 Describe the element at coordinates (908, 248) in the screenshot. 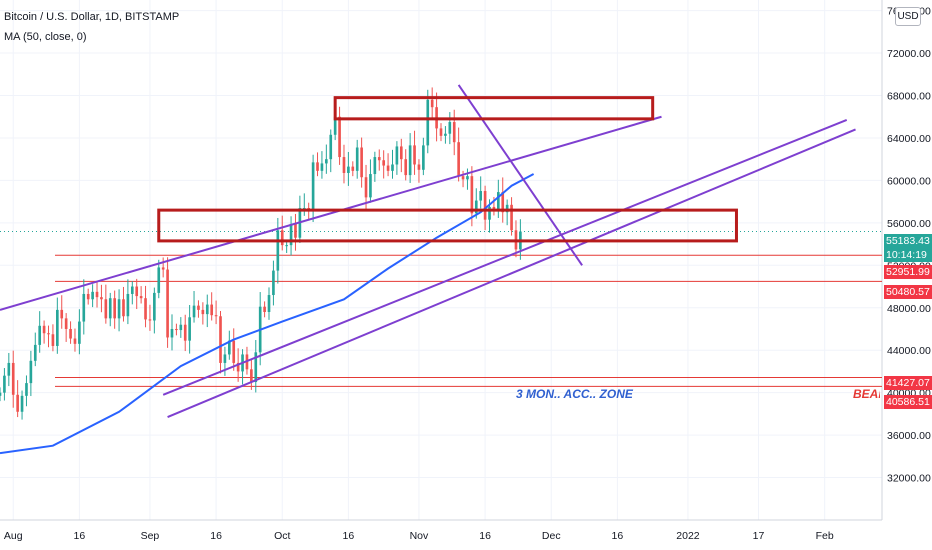

I see `current-price-tag: 55183.43 10:14:19` at that location.